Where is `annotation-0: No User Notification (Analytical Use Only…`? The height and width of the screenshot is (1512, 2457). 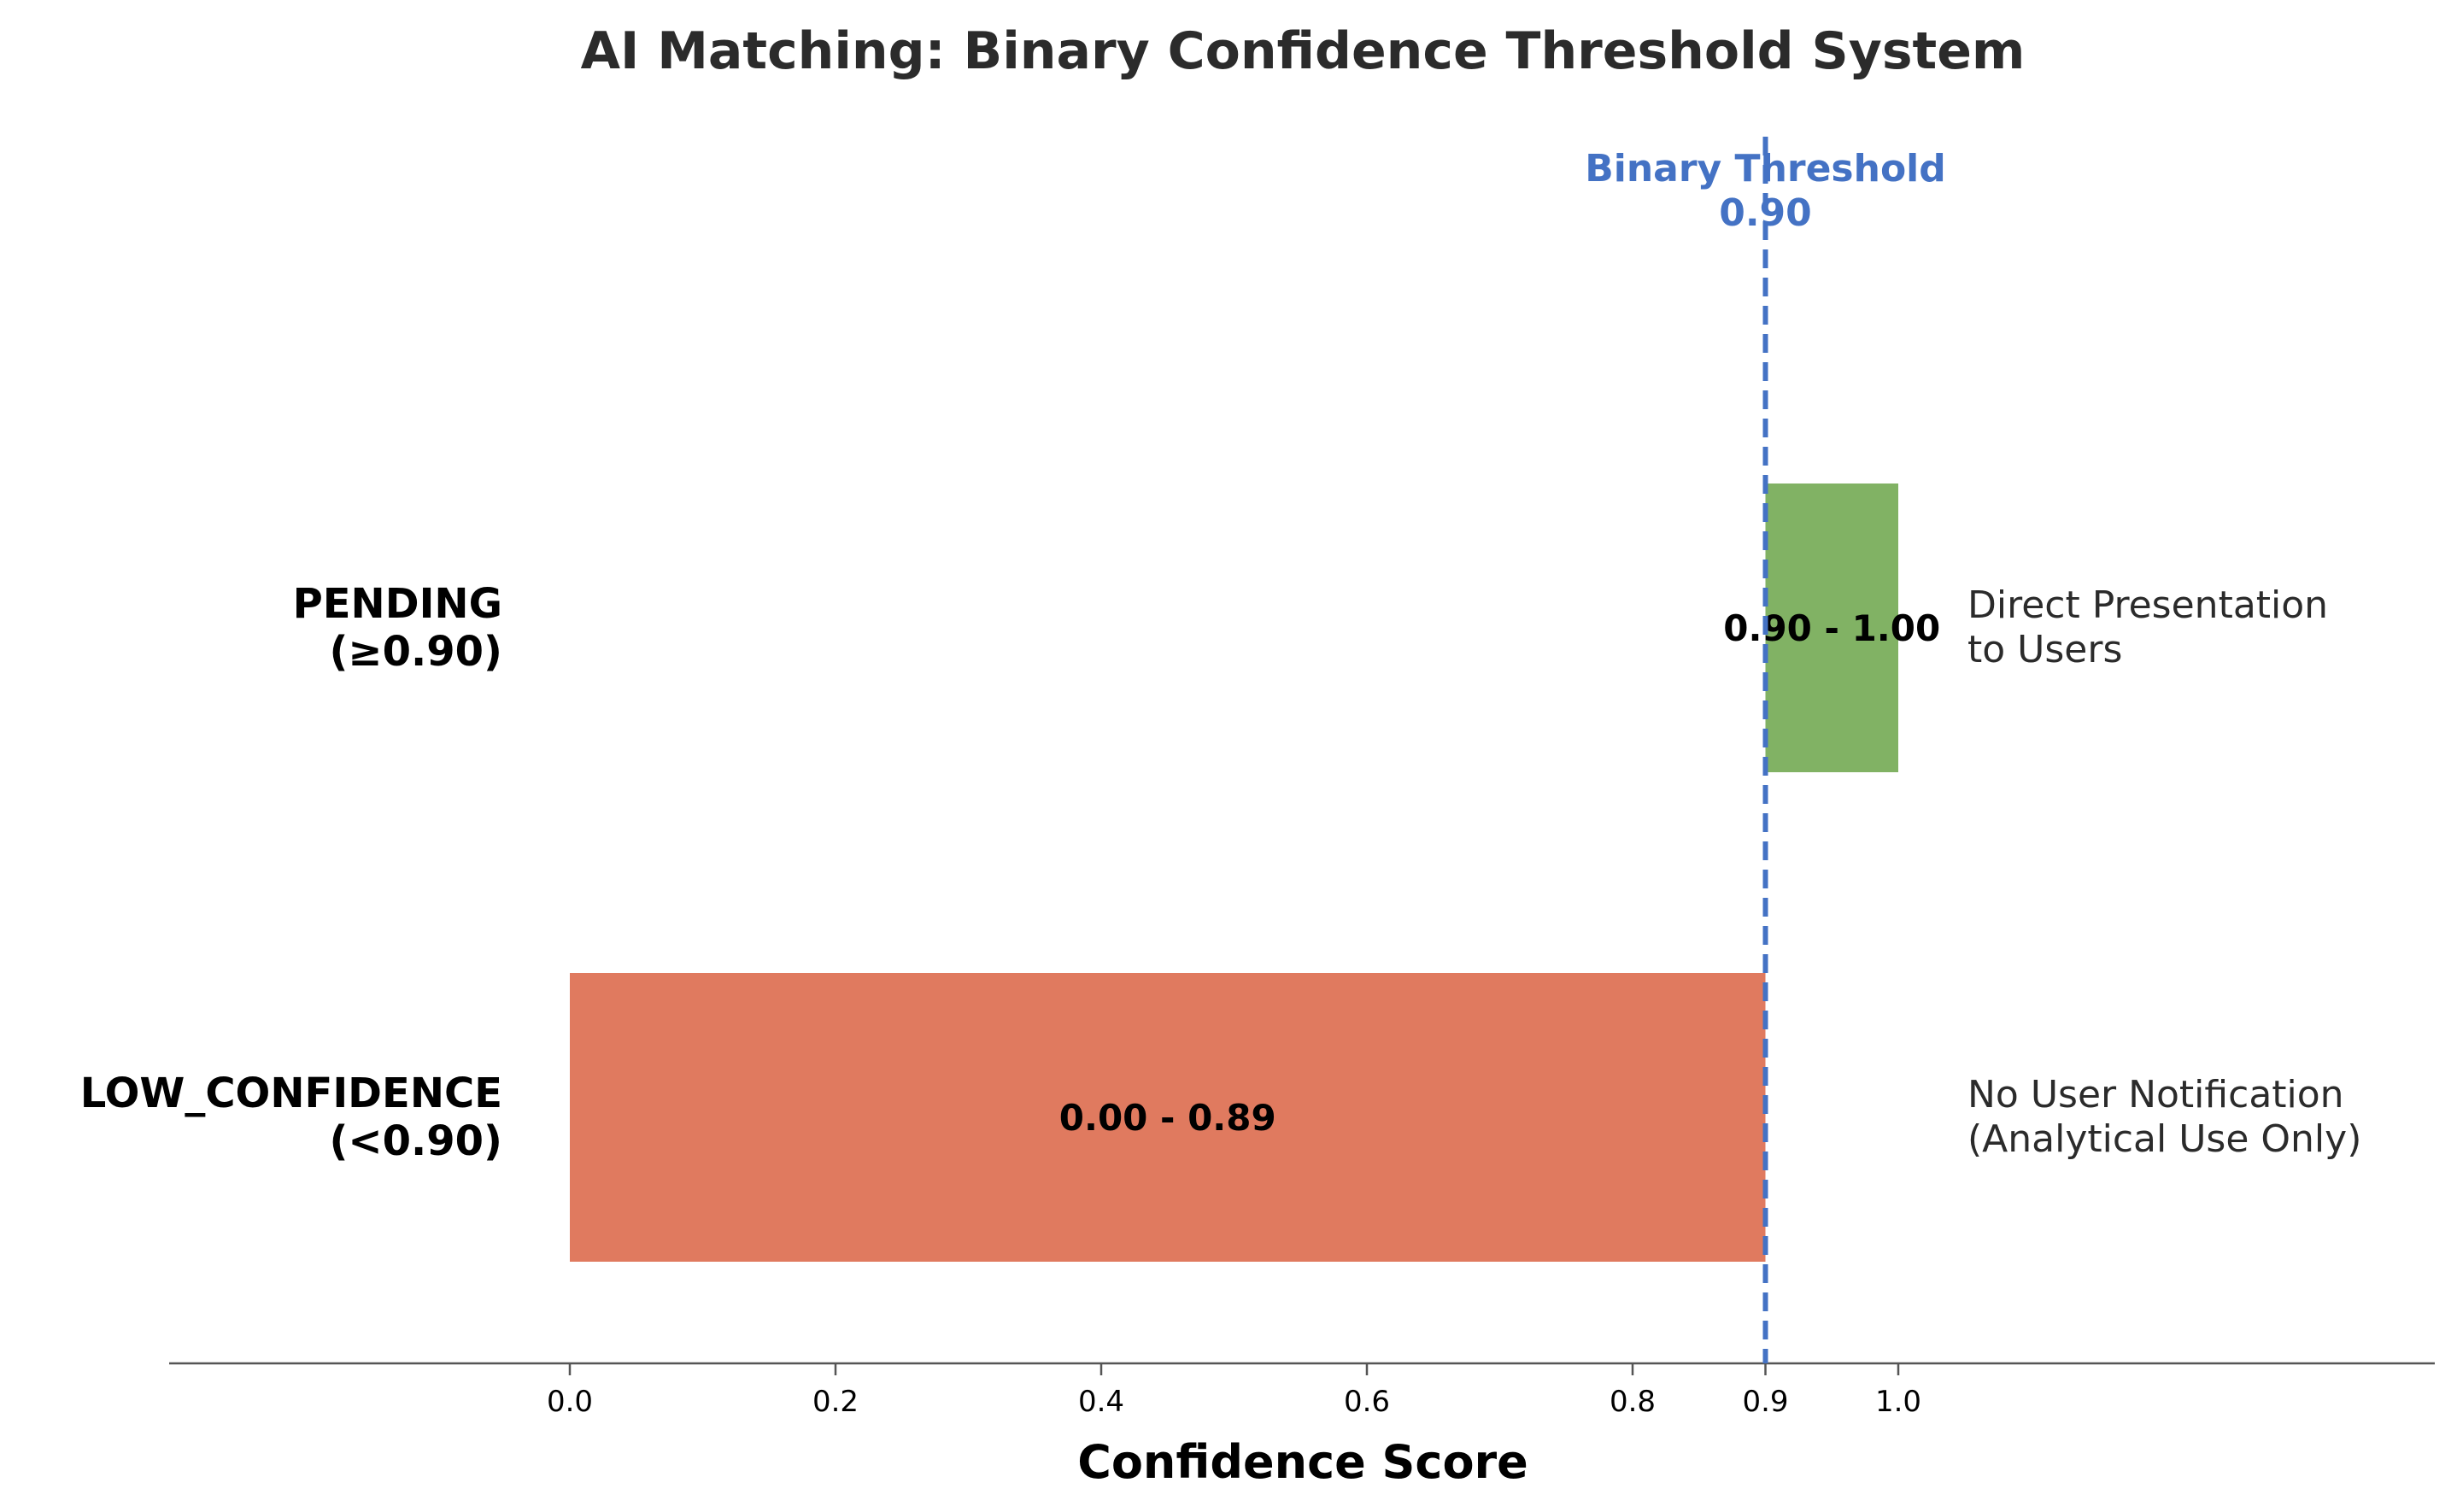
annotation-0: No User Notification (Analytical Use Only… is located at coordinates (2164, 1117).